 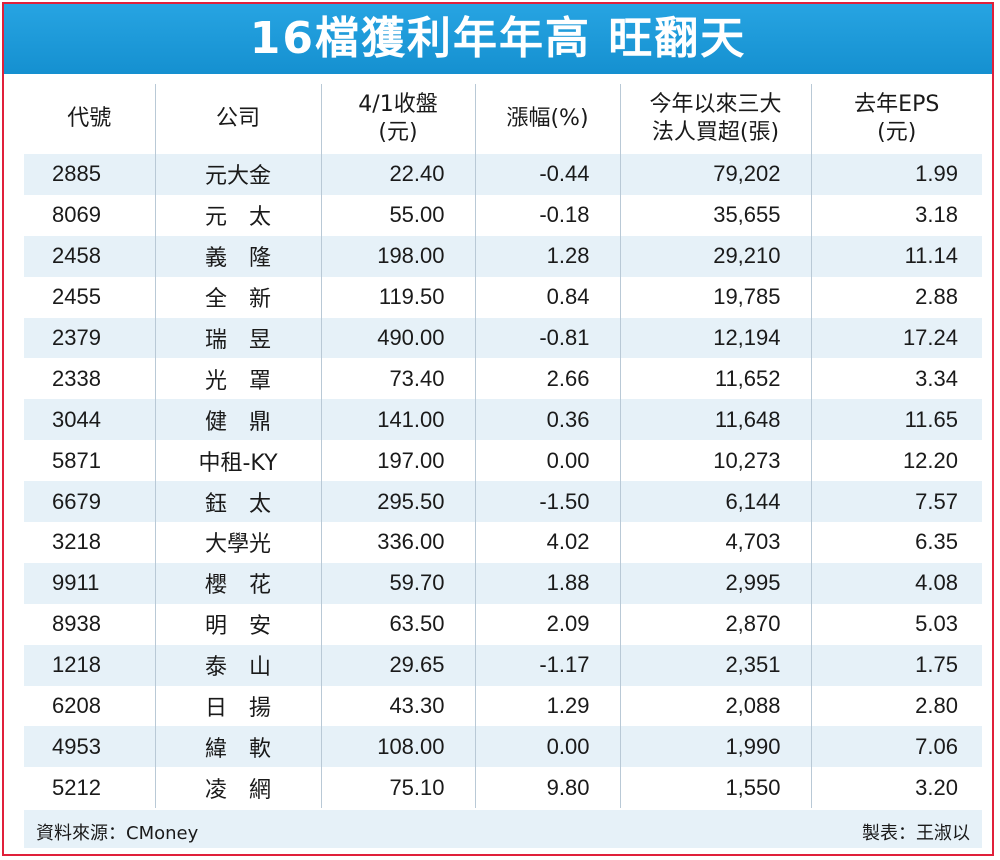 I want to click on cell-eps: 4.08, so click(x=896, y=583).